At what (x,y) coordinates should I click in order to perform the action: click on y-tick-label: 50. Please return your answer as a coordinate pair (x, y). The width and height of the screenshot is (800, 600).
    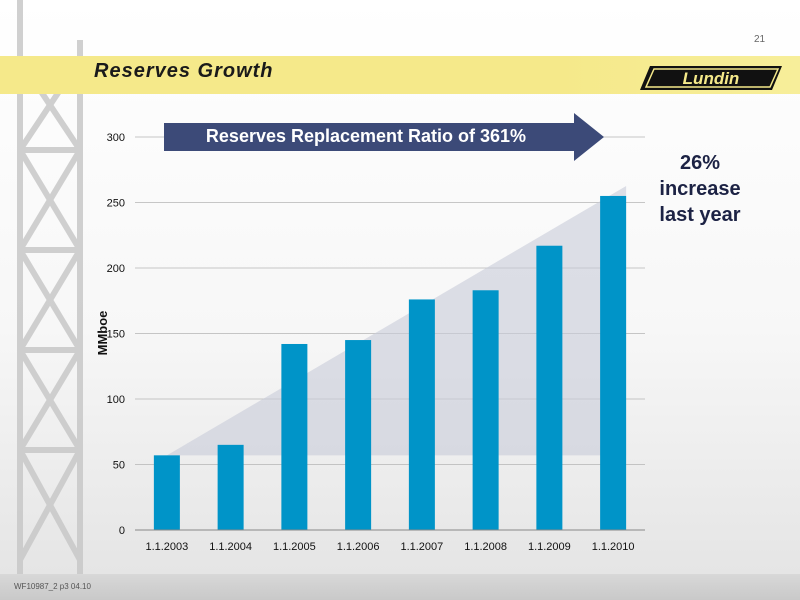
    Looking at the image, I should click on (119, 466).